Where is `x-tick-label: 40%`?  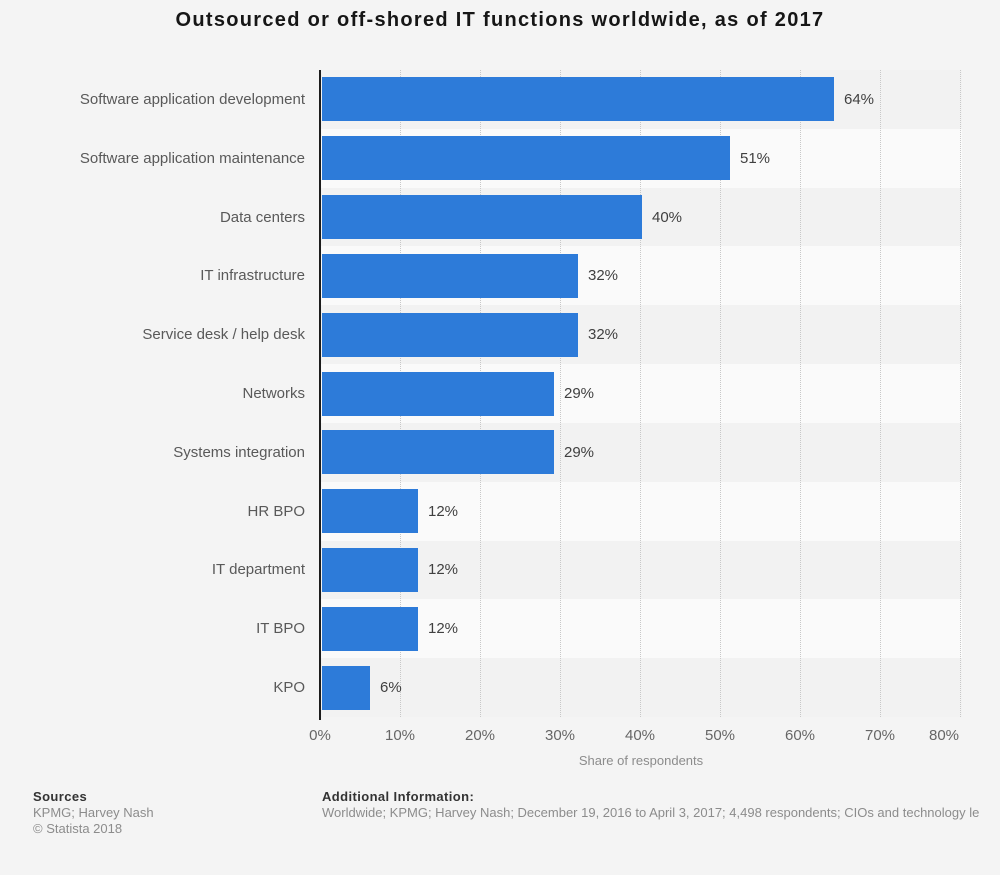 x-tick-label: 40% is located at coordinates (640, 735).